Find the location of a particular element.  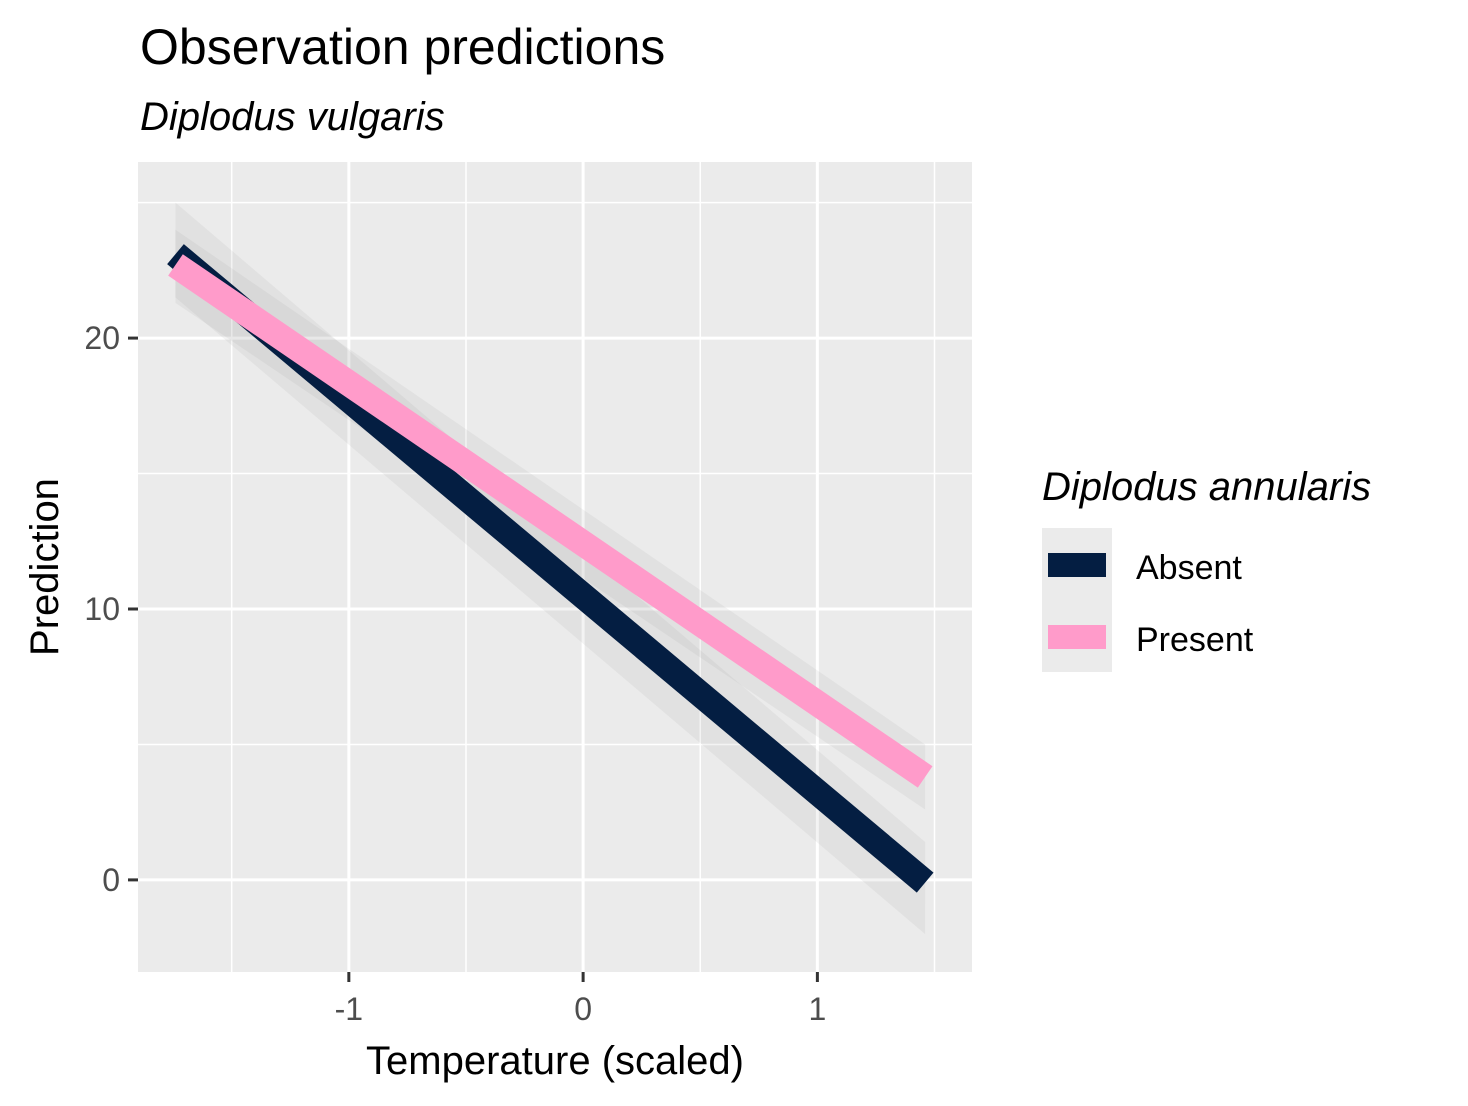

x-axis: -1 0 1 is located at coordinates (580, 999).